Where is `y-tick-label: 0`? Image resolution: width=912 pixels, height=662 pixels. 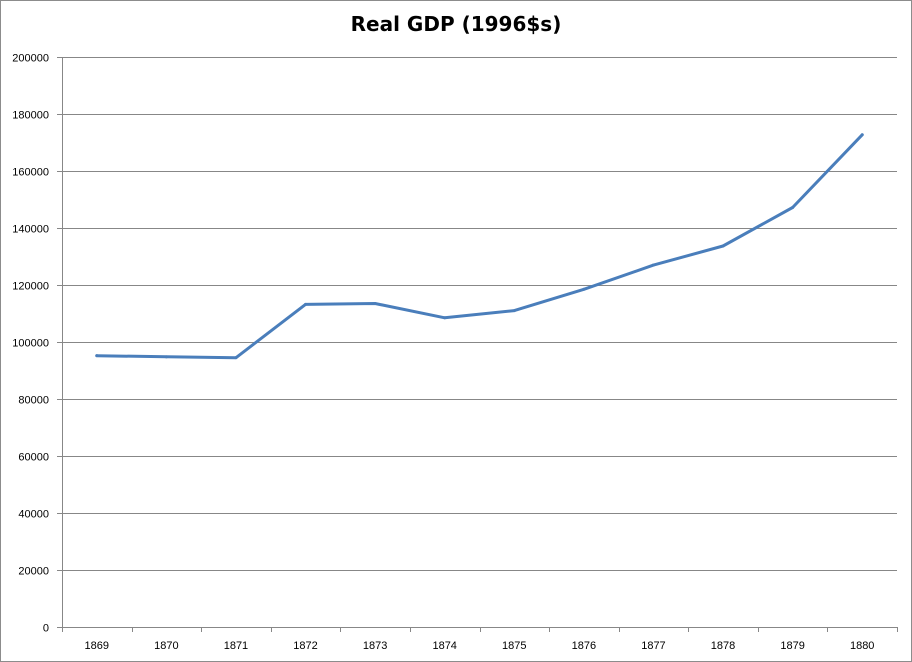 y-tick-label: 0 is located at coordinates (46, 629).